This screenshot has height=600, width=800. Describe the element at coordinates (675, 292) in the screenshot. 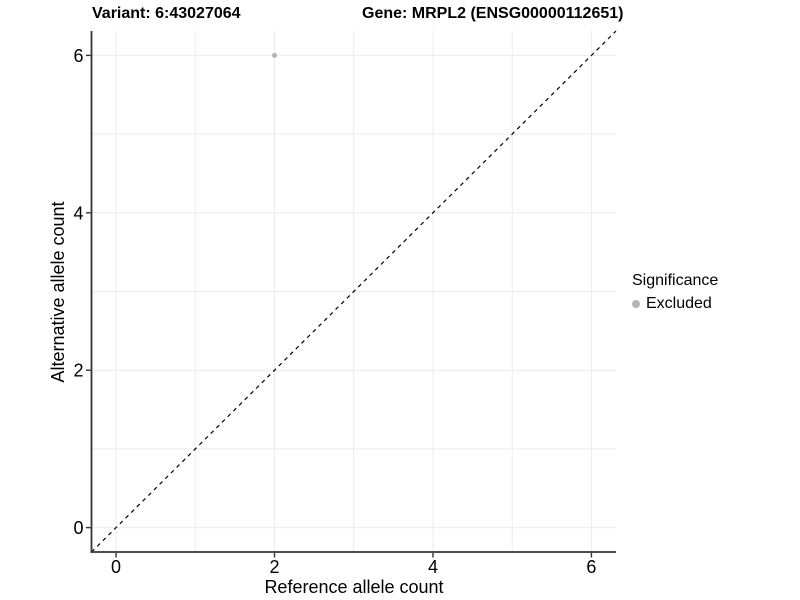

I see `legend: Significance Excluded` at that location.